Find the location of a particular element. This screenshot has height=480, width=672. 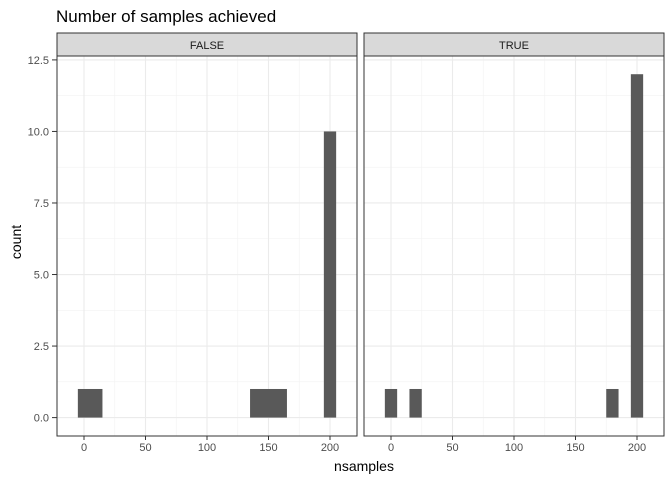

y-tick-label: 0.0 is located at coordinates (41, 419).